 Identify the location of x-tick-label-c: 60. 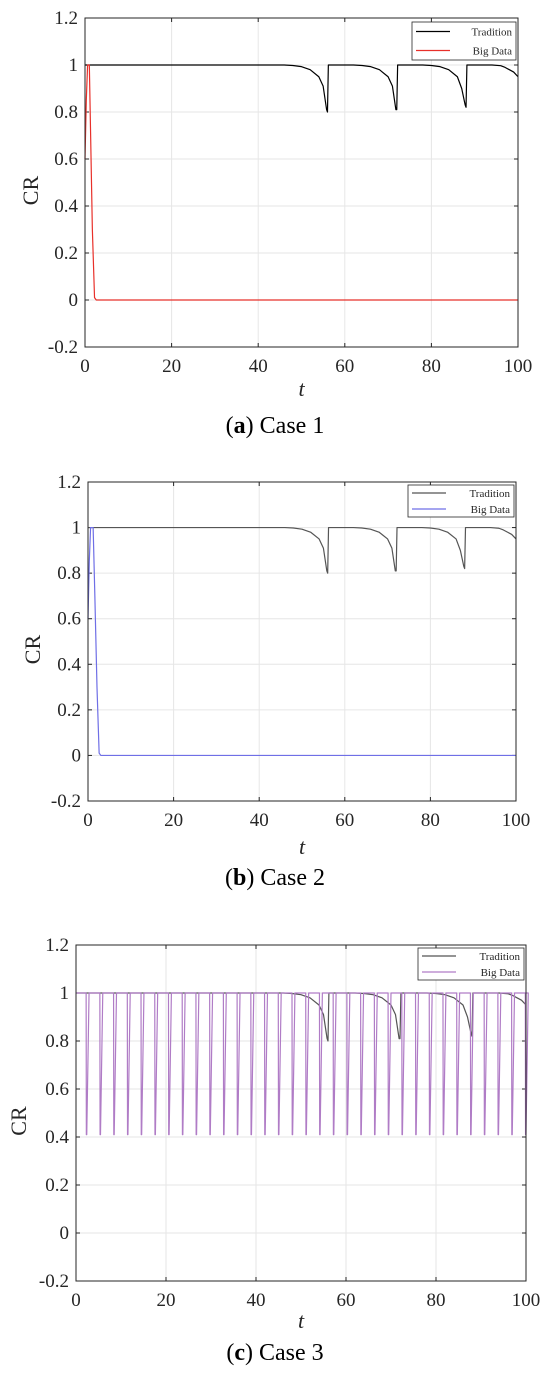
(346, 1300).